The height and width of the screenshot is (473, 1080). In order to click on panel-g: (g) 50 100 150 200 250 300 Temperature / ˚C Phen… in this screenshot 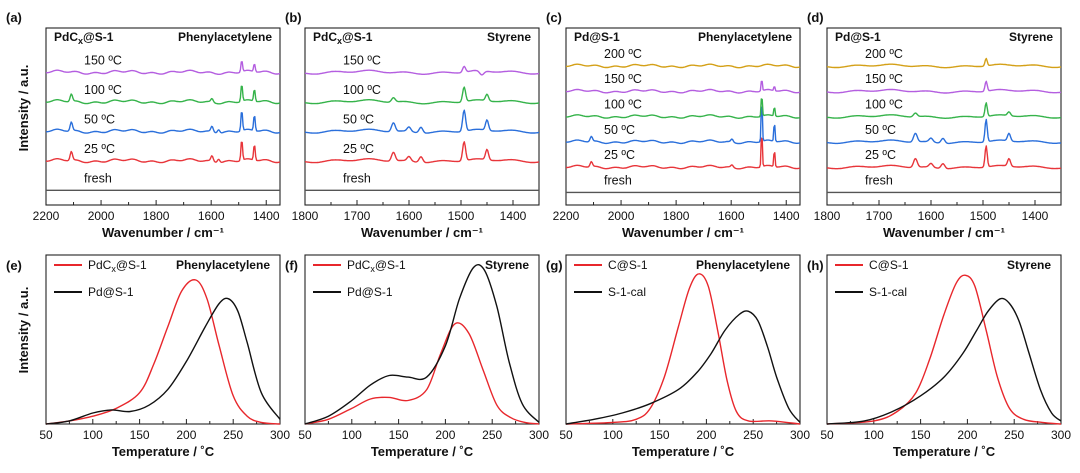, I will do `click(678, 356)`.